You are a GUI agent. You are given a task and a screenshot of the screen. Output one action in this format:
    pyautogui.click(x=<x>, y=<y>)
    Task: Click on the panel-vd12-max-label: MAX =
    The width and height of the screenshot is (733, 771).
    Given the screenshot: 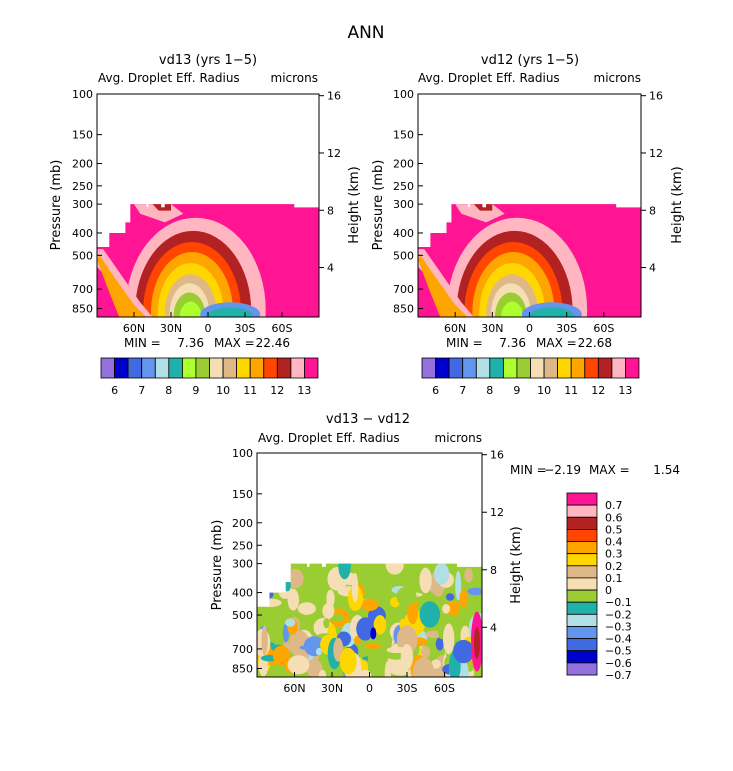 What is the action you would take?
    pyautogui.click(x=556, y=343)
    